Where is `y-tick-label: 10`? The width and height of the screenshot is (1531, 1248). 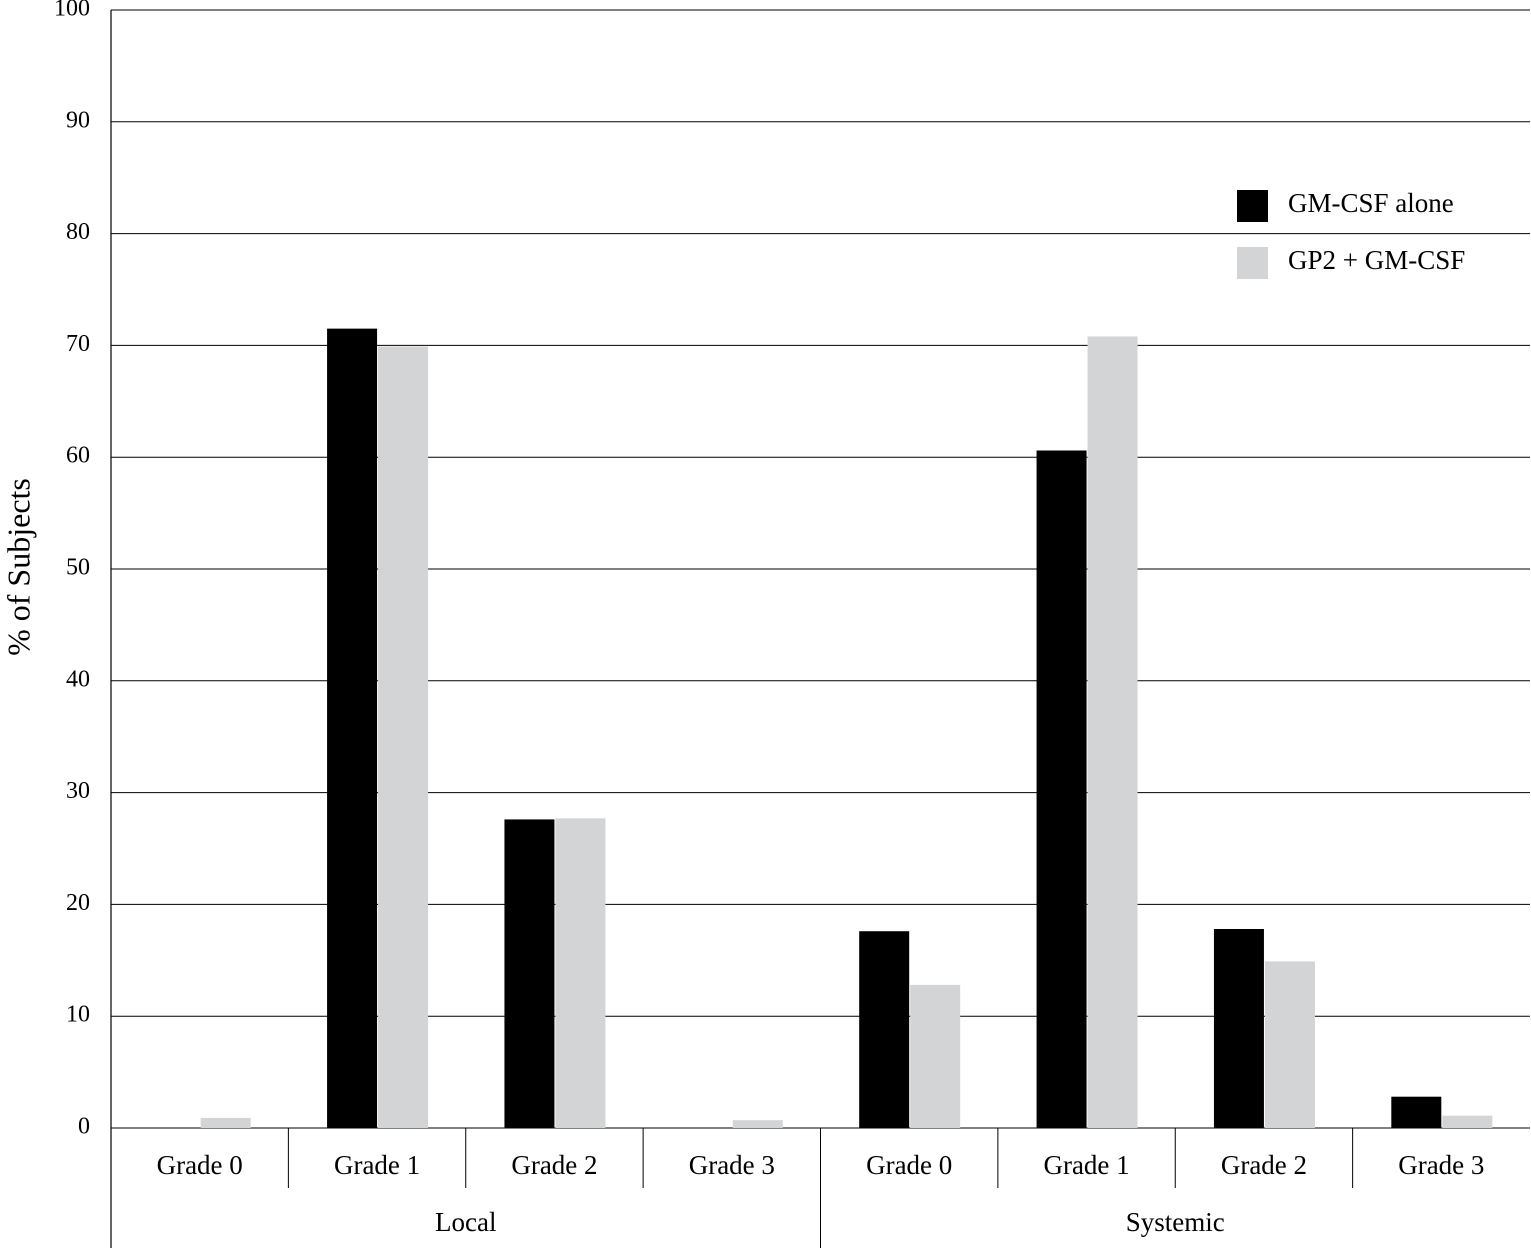 y-tick-label: 10 is located at coordinates (78, 1015).